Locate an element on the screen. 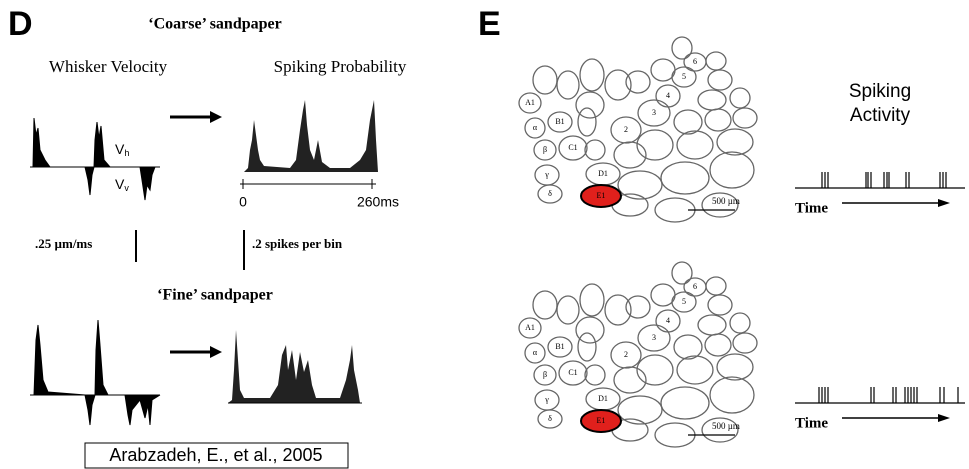 The image size is (969, 469). panel-label: D is located at coordinates (20, 24).